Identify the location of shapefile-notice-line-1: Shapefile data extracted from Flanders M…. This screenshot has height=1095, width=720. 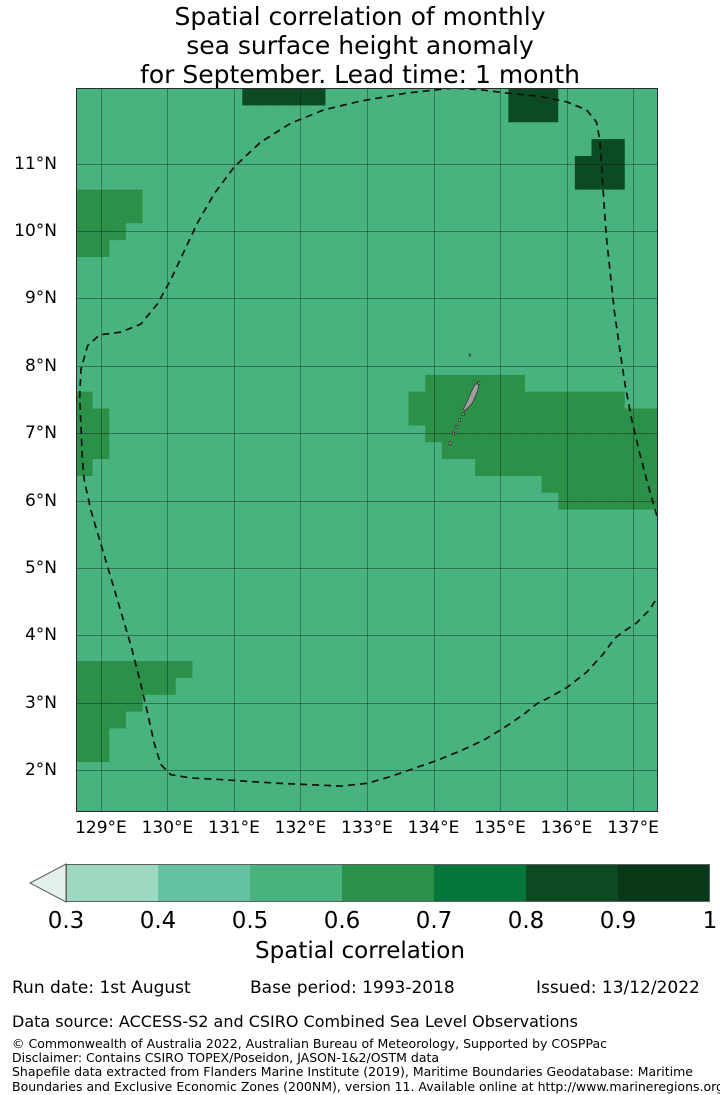
(352, 1071).